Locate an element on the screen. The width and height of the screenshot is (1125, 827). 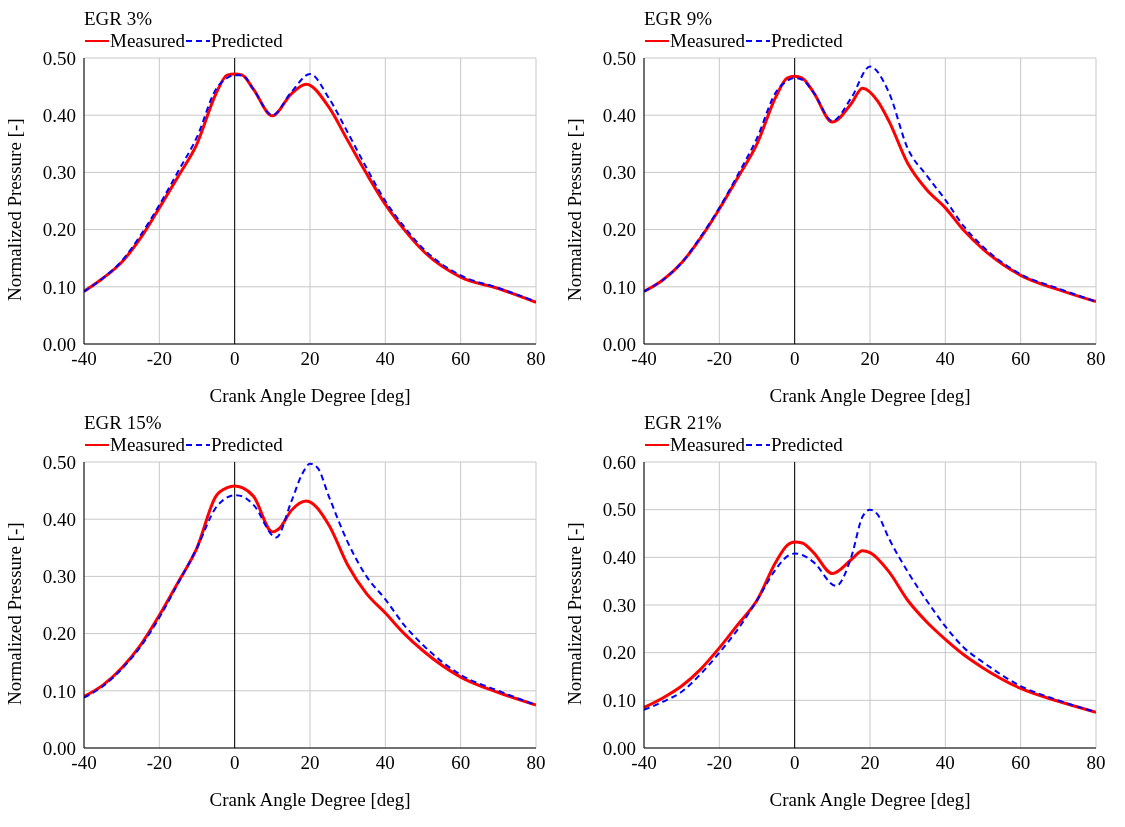
line-series is located at coordinates (870, 627).